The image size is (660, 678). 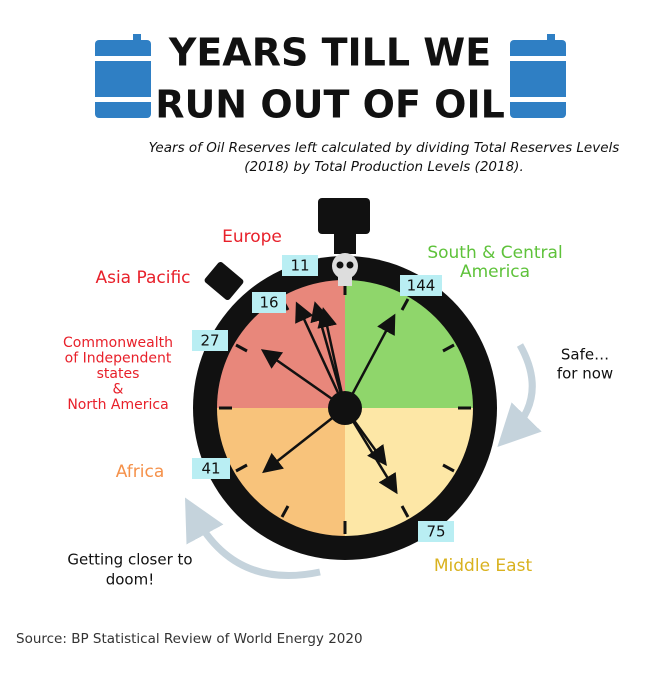 What do you see at coordinates (252, 237) in the screenshot?
I see `region-label: Europe` at bounding box center [252, 237].